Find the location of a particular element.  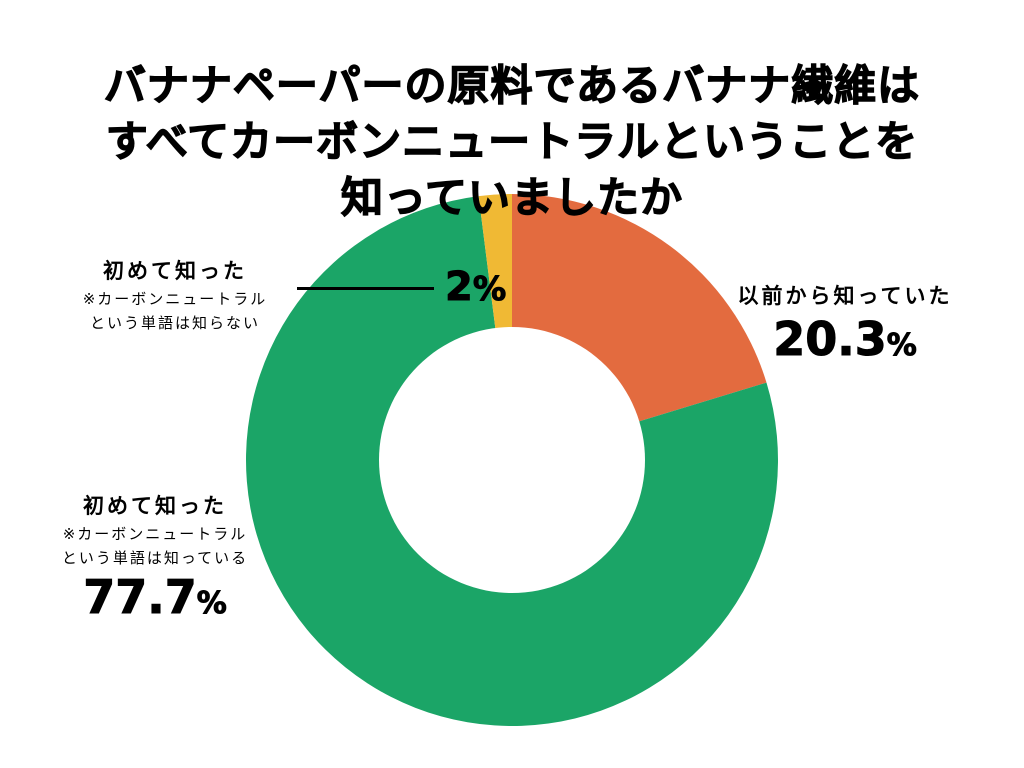

percent-value: 2 is located at coordinates (459, 287).